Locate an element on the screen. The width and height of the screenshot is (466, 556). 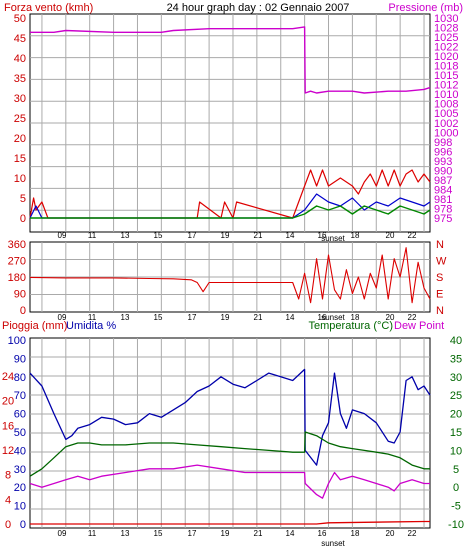
temperature-axis-title: Temperatura (°C) is located at coordinates (351, 326).